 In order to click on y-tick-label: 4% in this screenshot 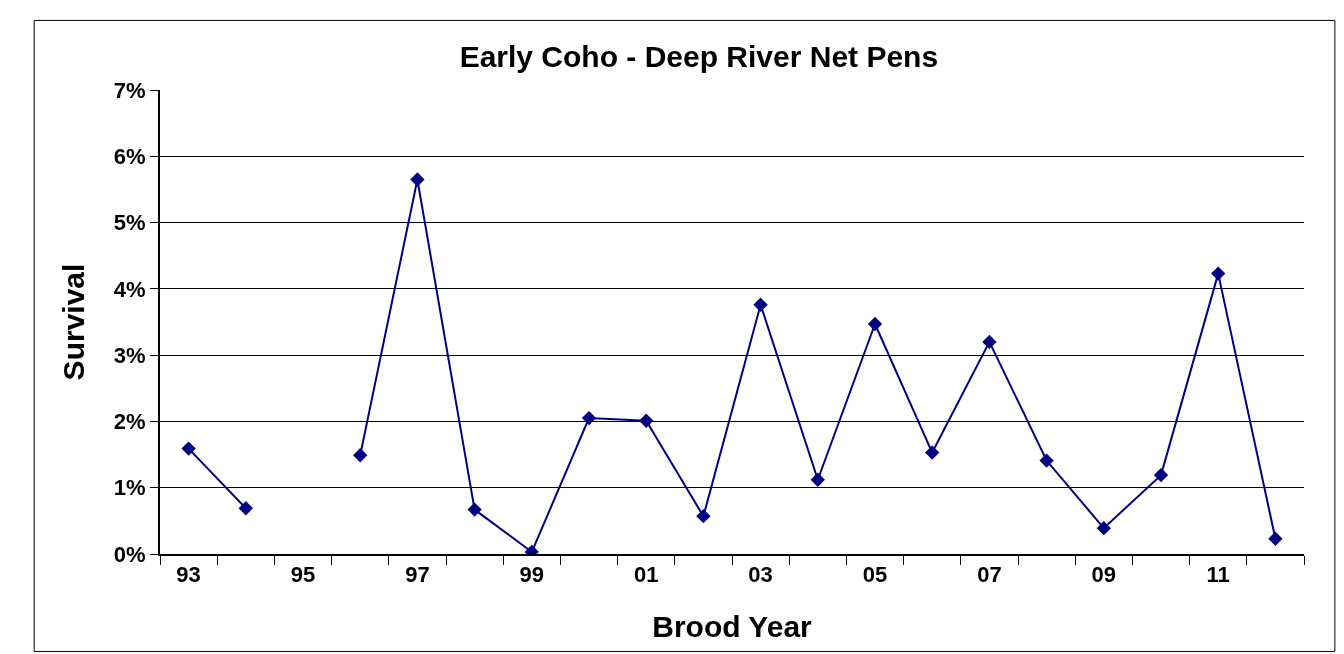, I will do `click(129, 289)`.